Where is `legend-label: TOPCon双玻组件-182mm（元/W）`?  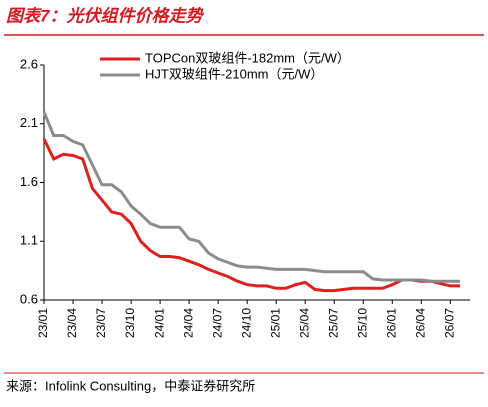 legend-label: TOPCon双玻组件-182mm（元/W） is located at coordinates (247, 57).